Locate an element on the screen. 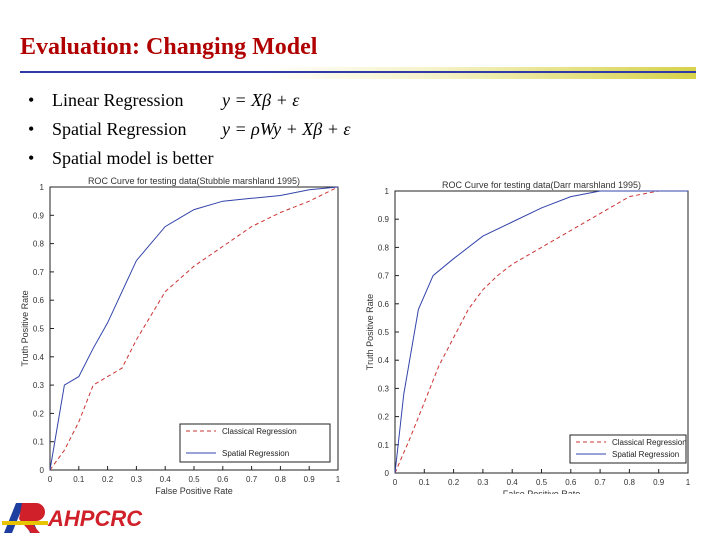 This screenshot has height=540, width=720. linear-equation: y = Xβ + ε is located at coordinates (261, 100).